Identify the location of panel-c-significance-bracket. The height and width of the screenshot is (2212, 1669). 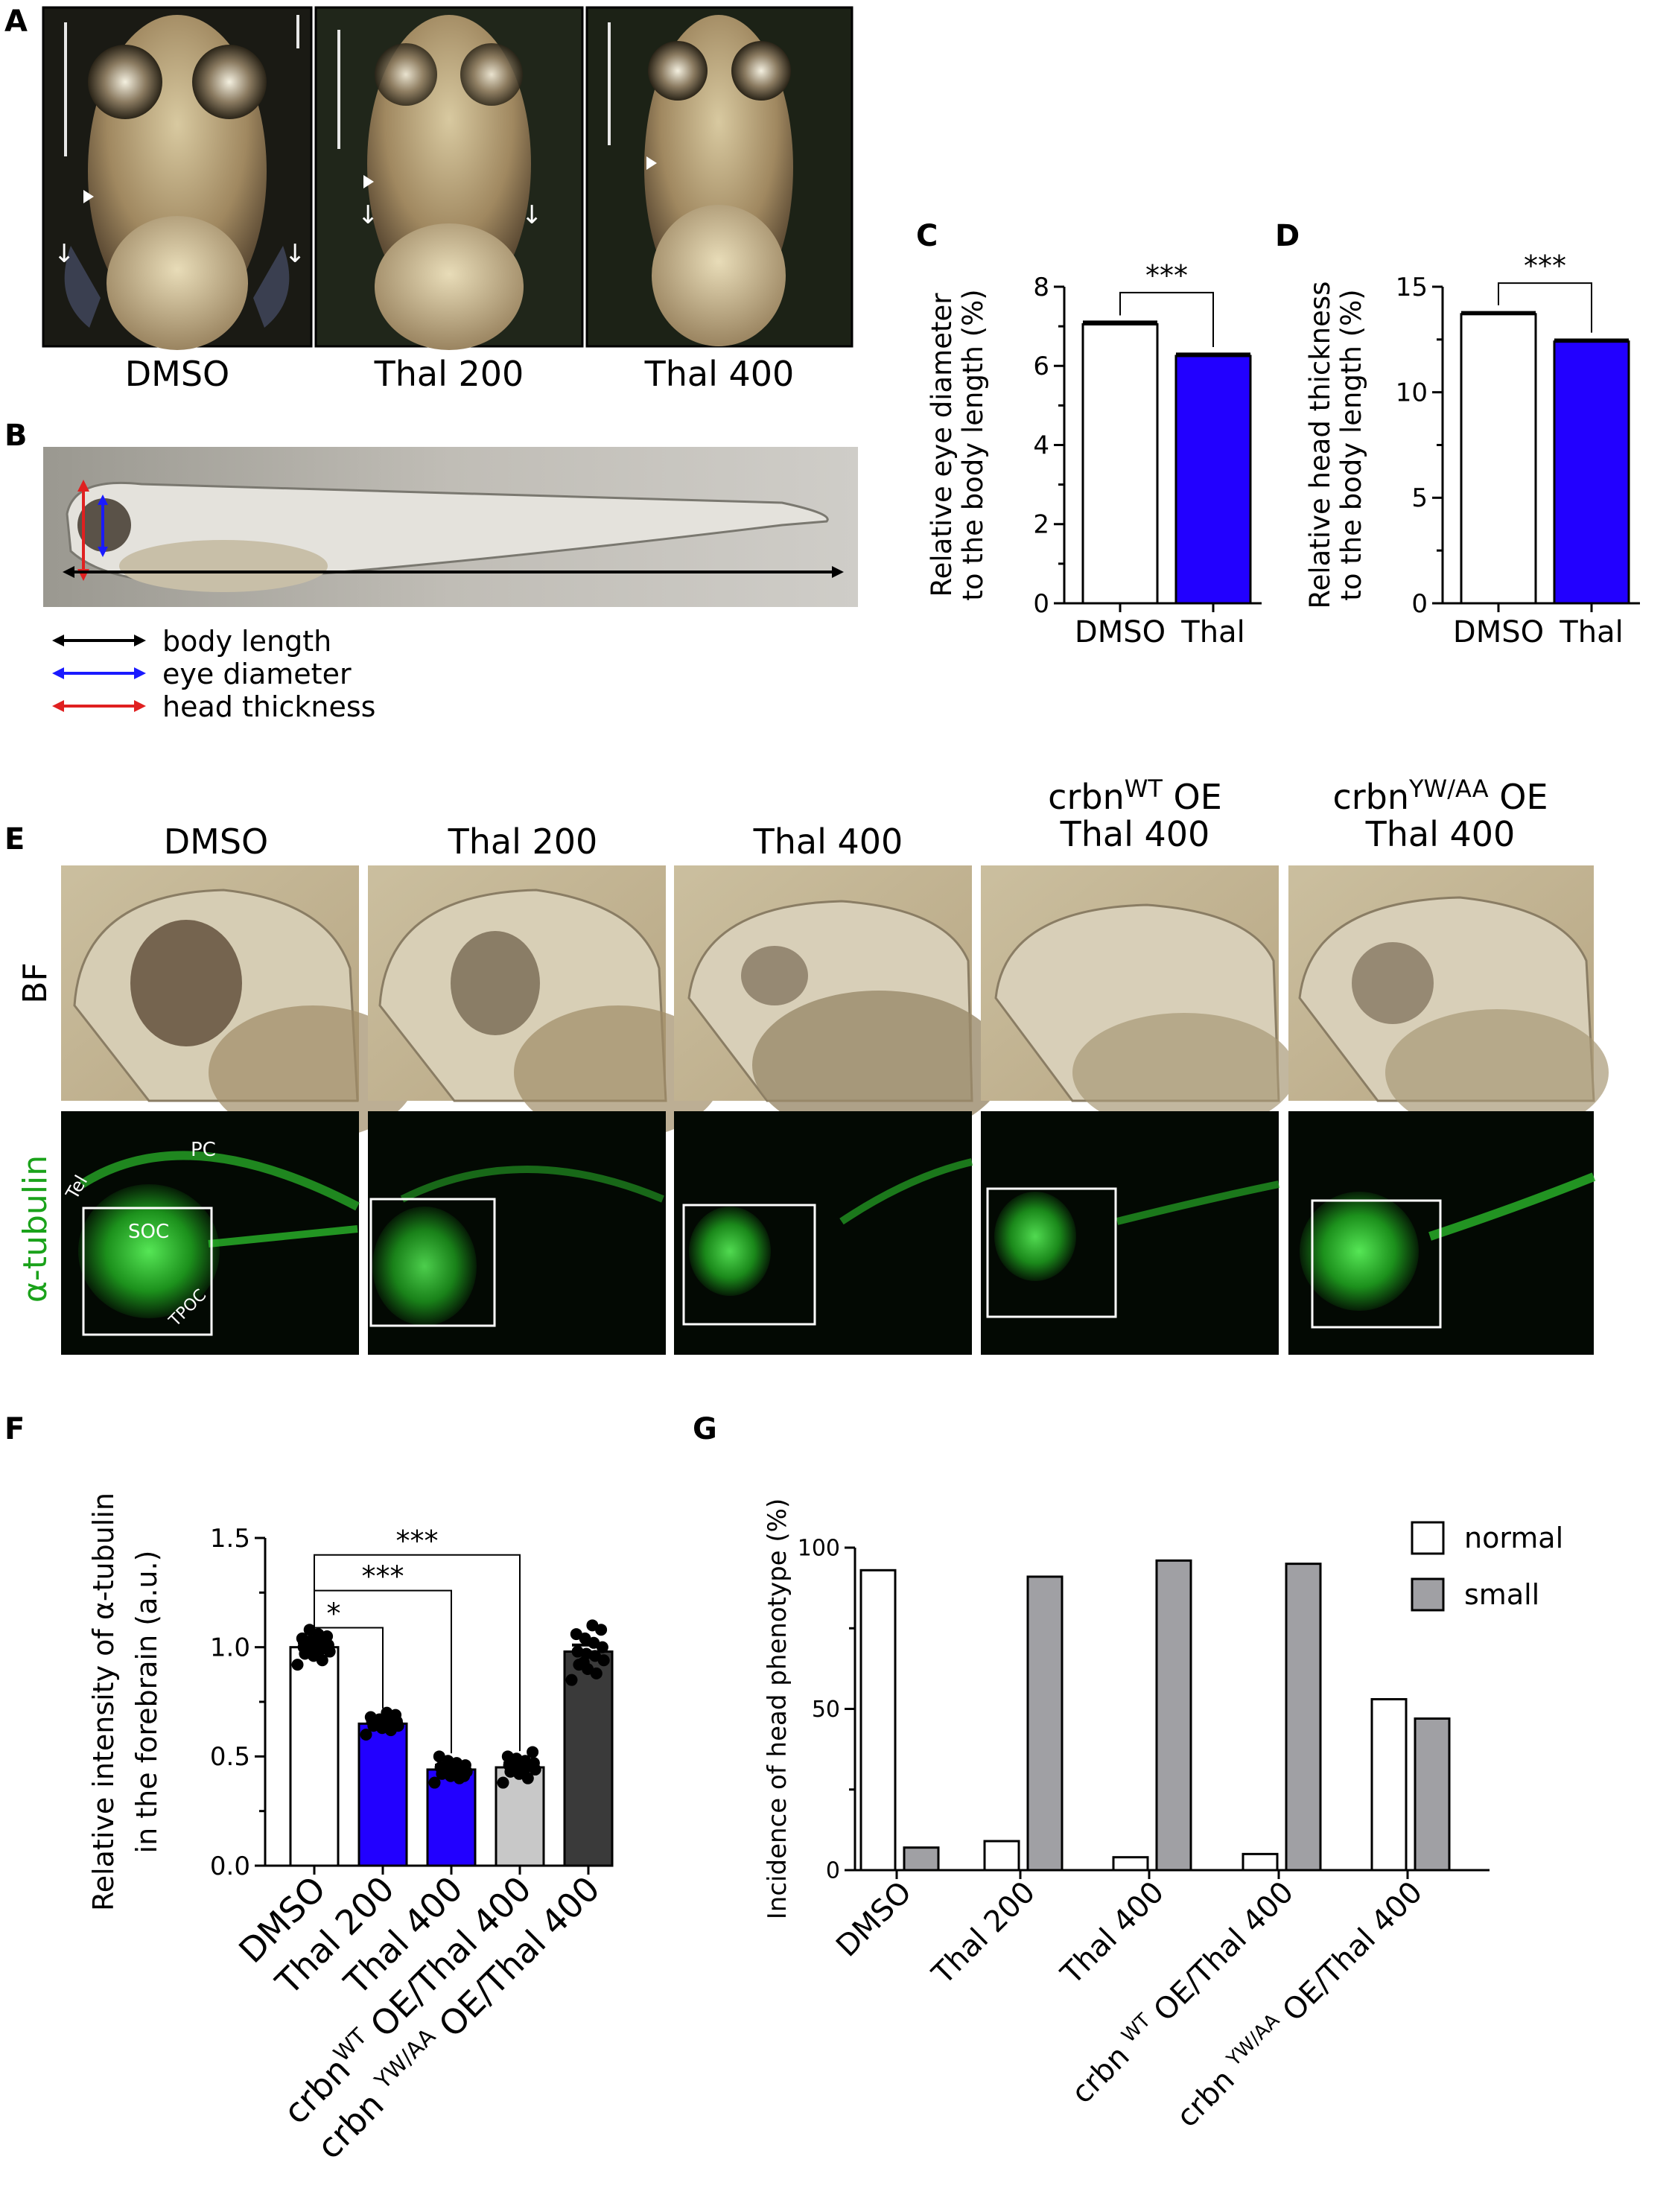
(1166, 319).